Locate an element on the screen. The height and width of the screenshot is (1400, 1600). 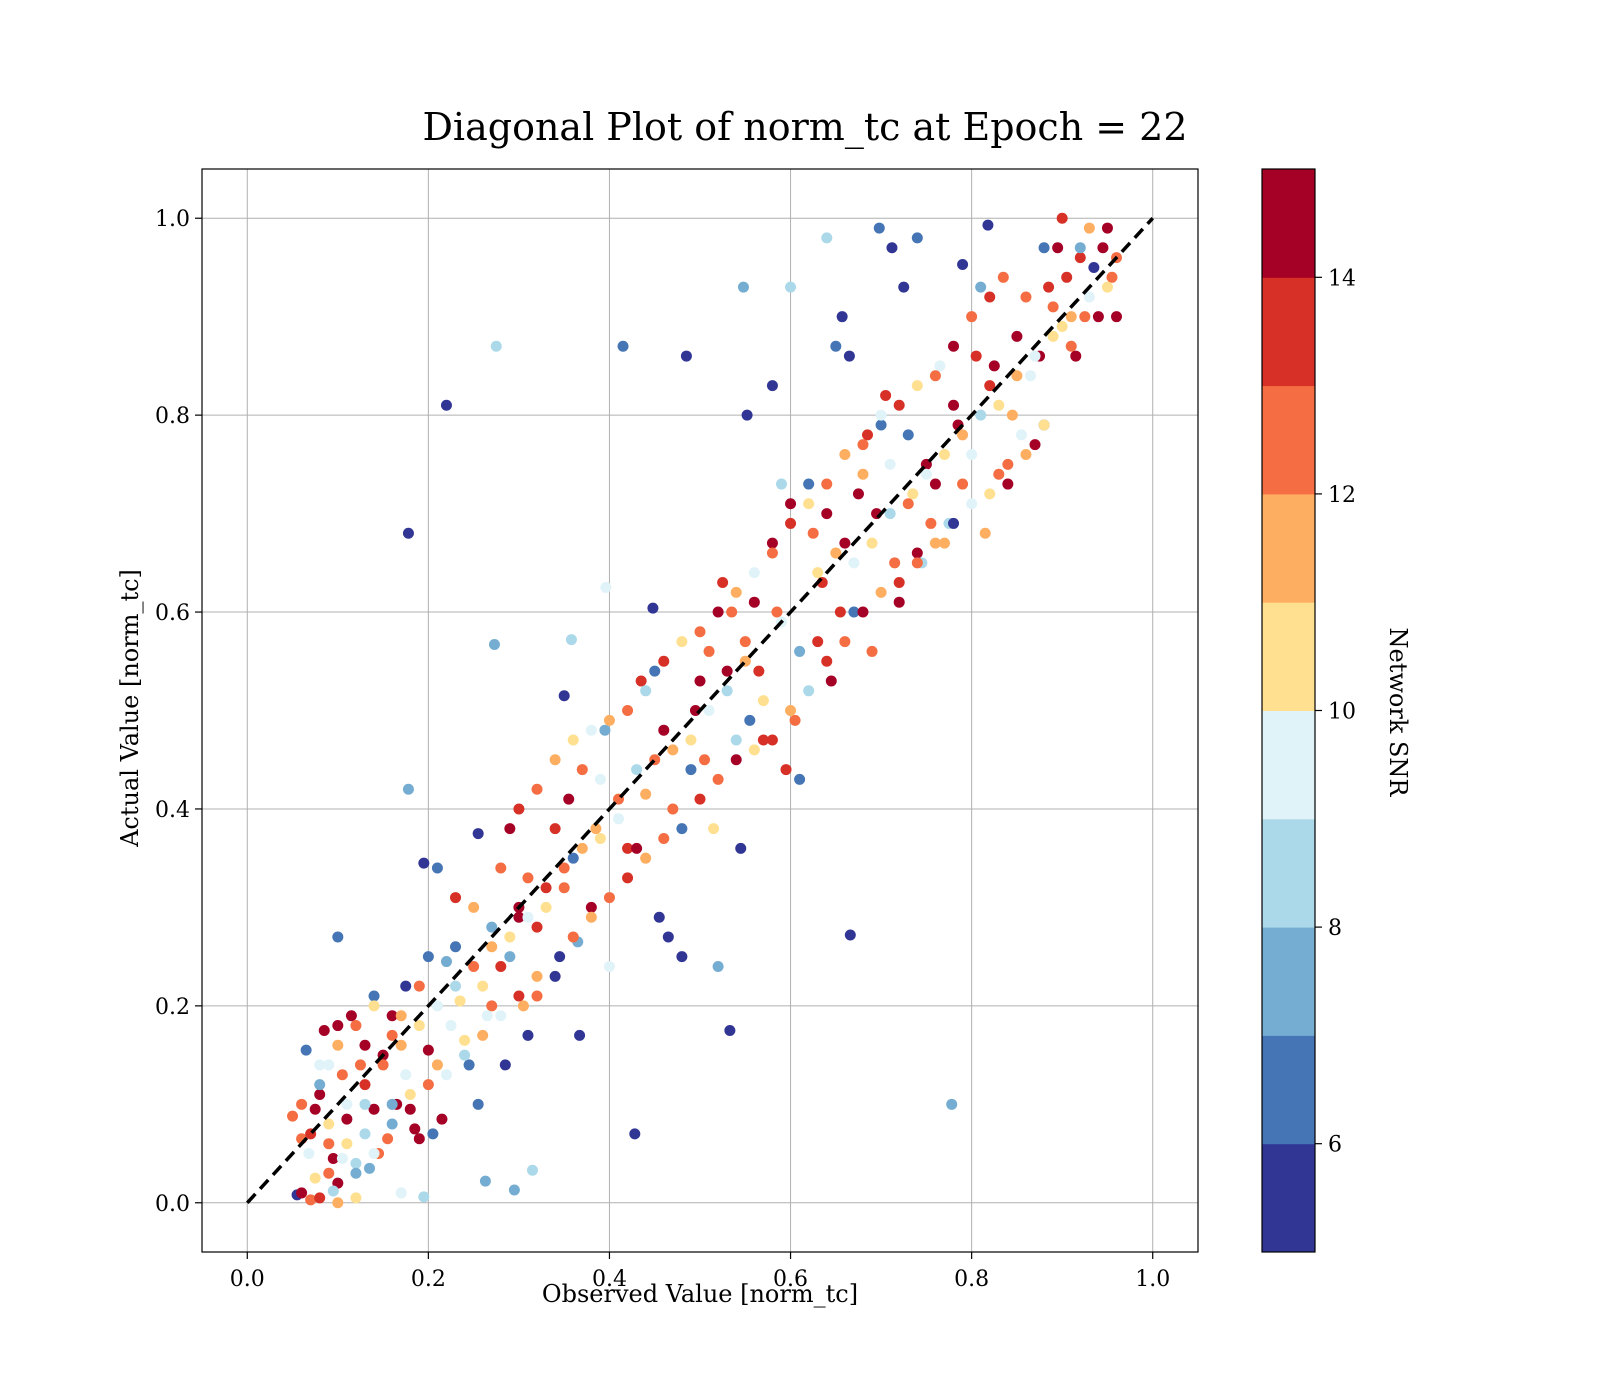
colorbar-segment is located at coordinates (1288, 223).